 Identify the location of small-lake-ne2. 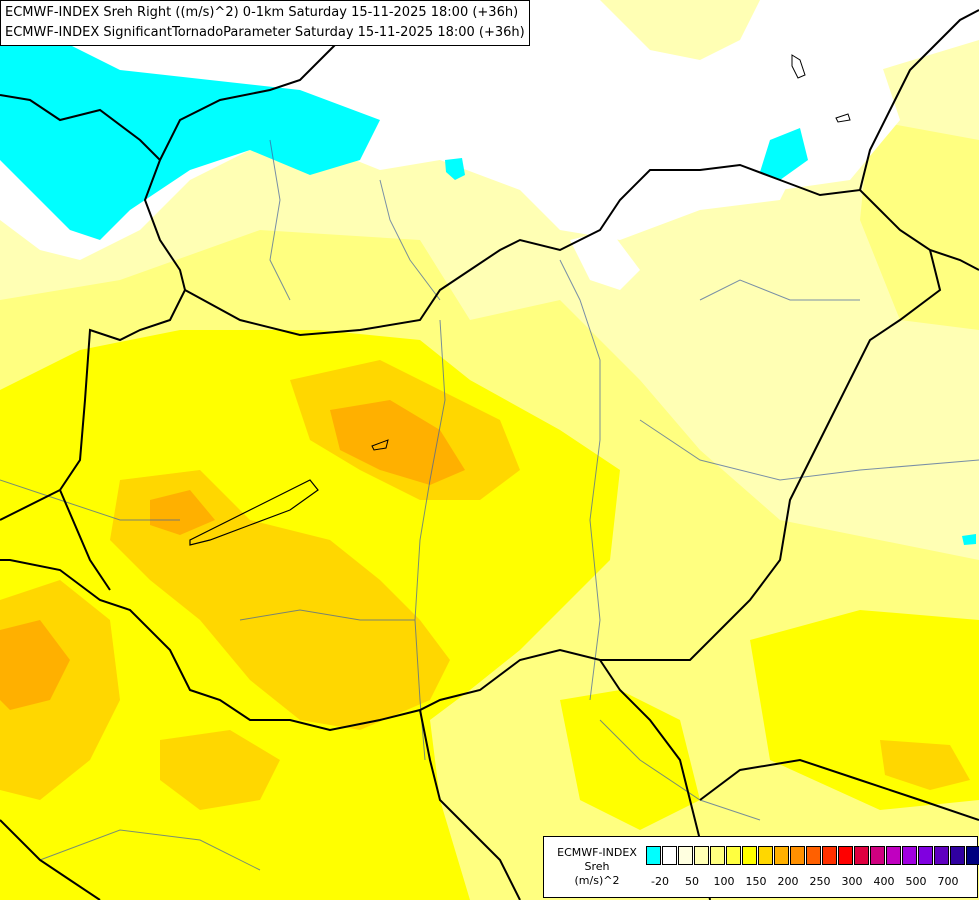
(843, 118).